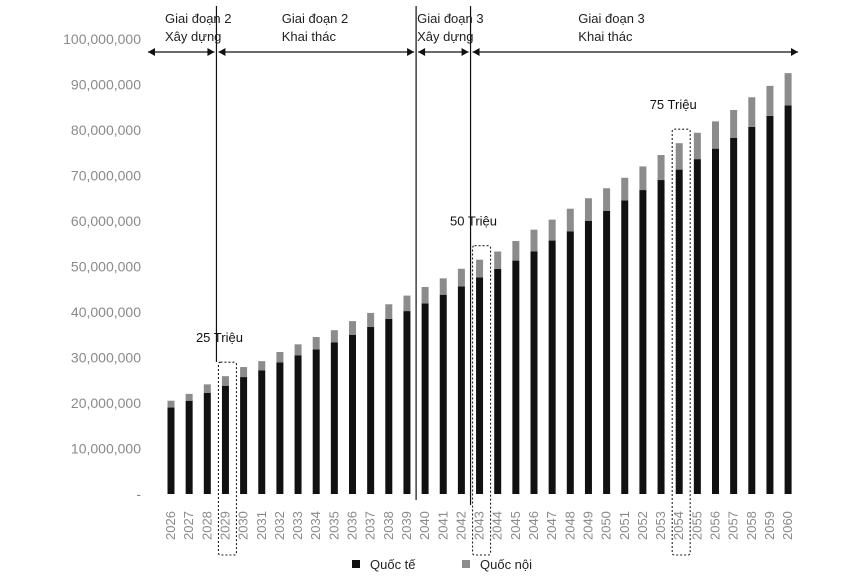 This screenshot has height=578, width=862. Describe the element at coordinates (106, 312) in the screenshot. I see `y-tick-label: 40,000,000` at that location.